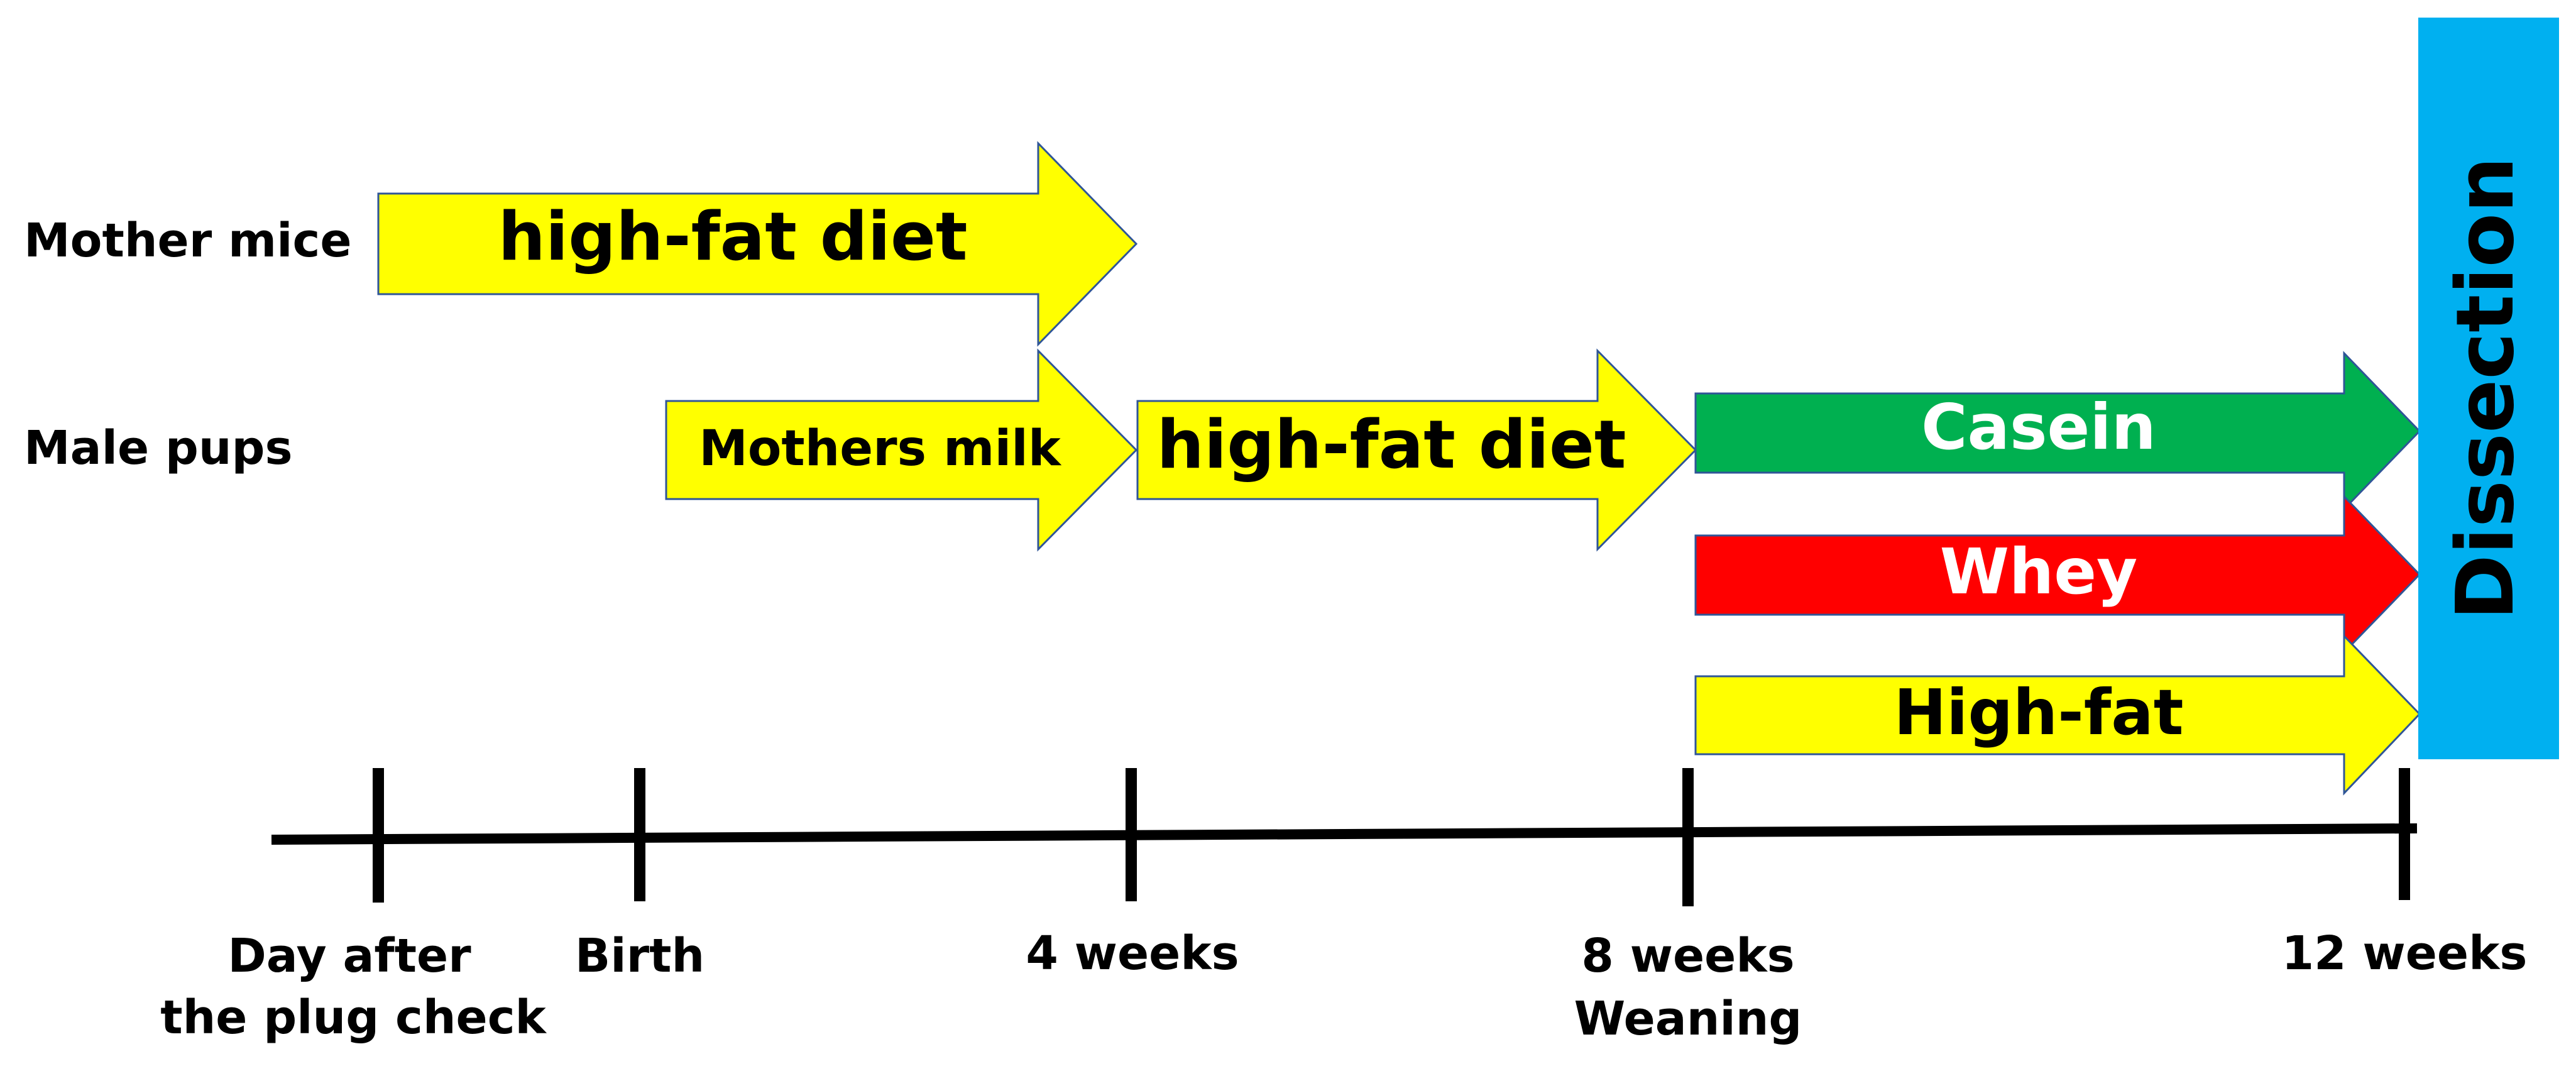 The height and width of the screenshot is (1071, 2576). Describe the element at coordinates (1391, 444) in the screenshot. I see `arrow-label-pup-high-fat-diet: high-fat diet` at that location.